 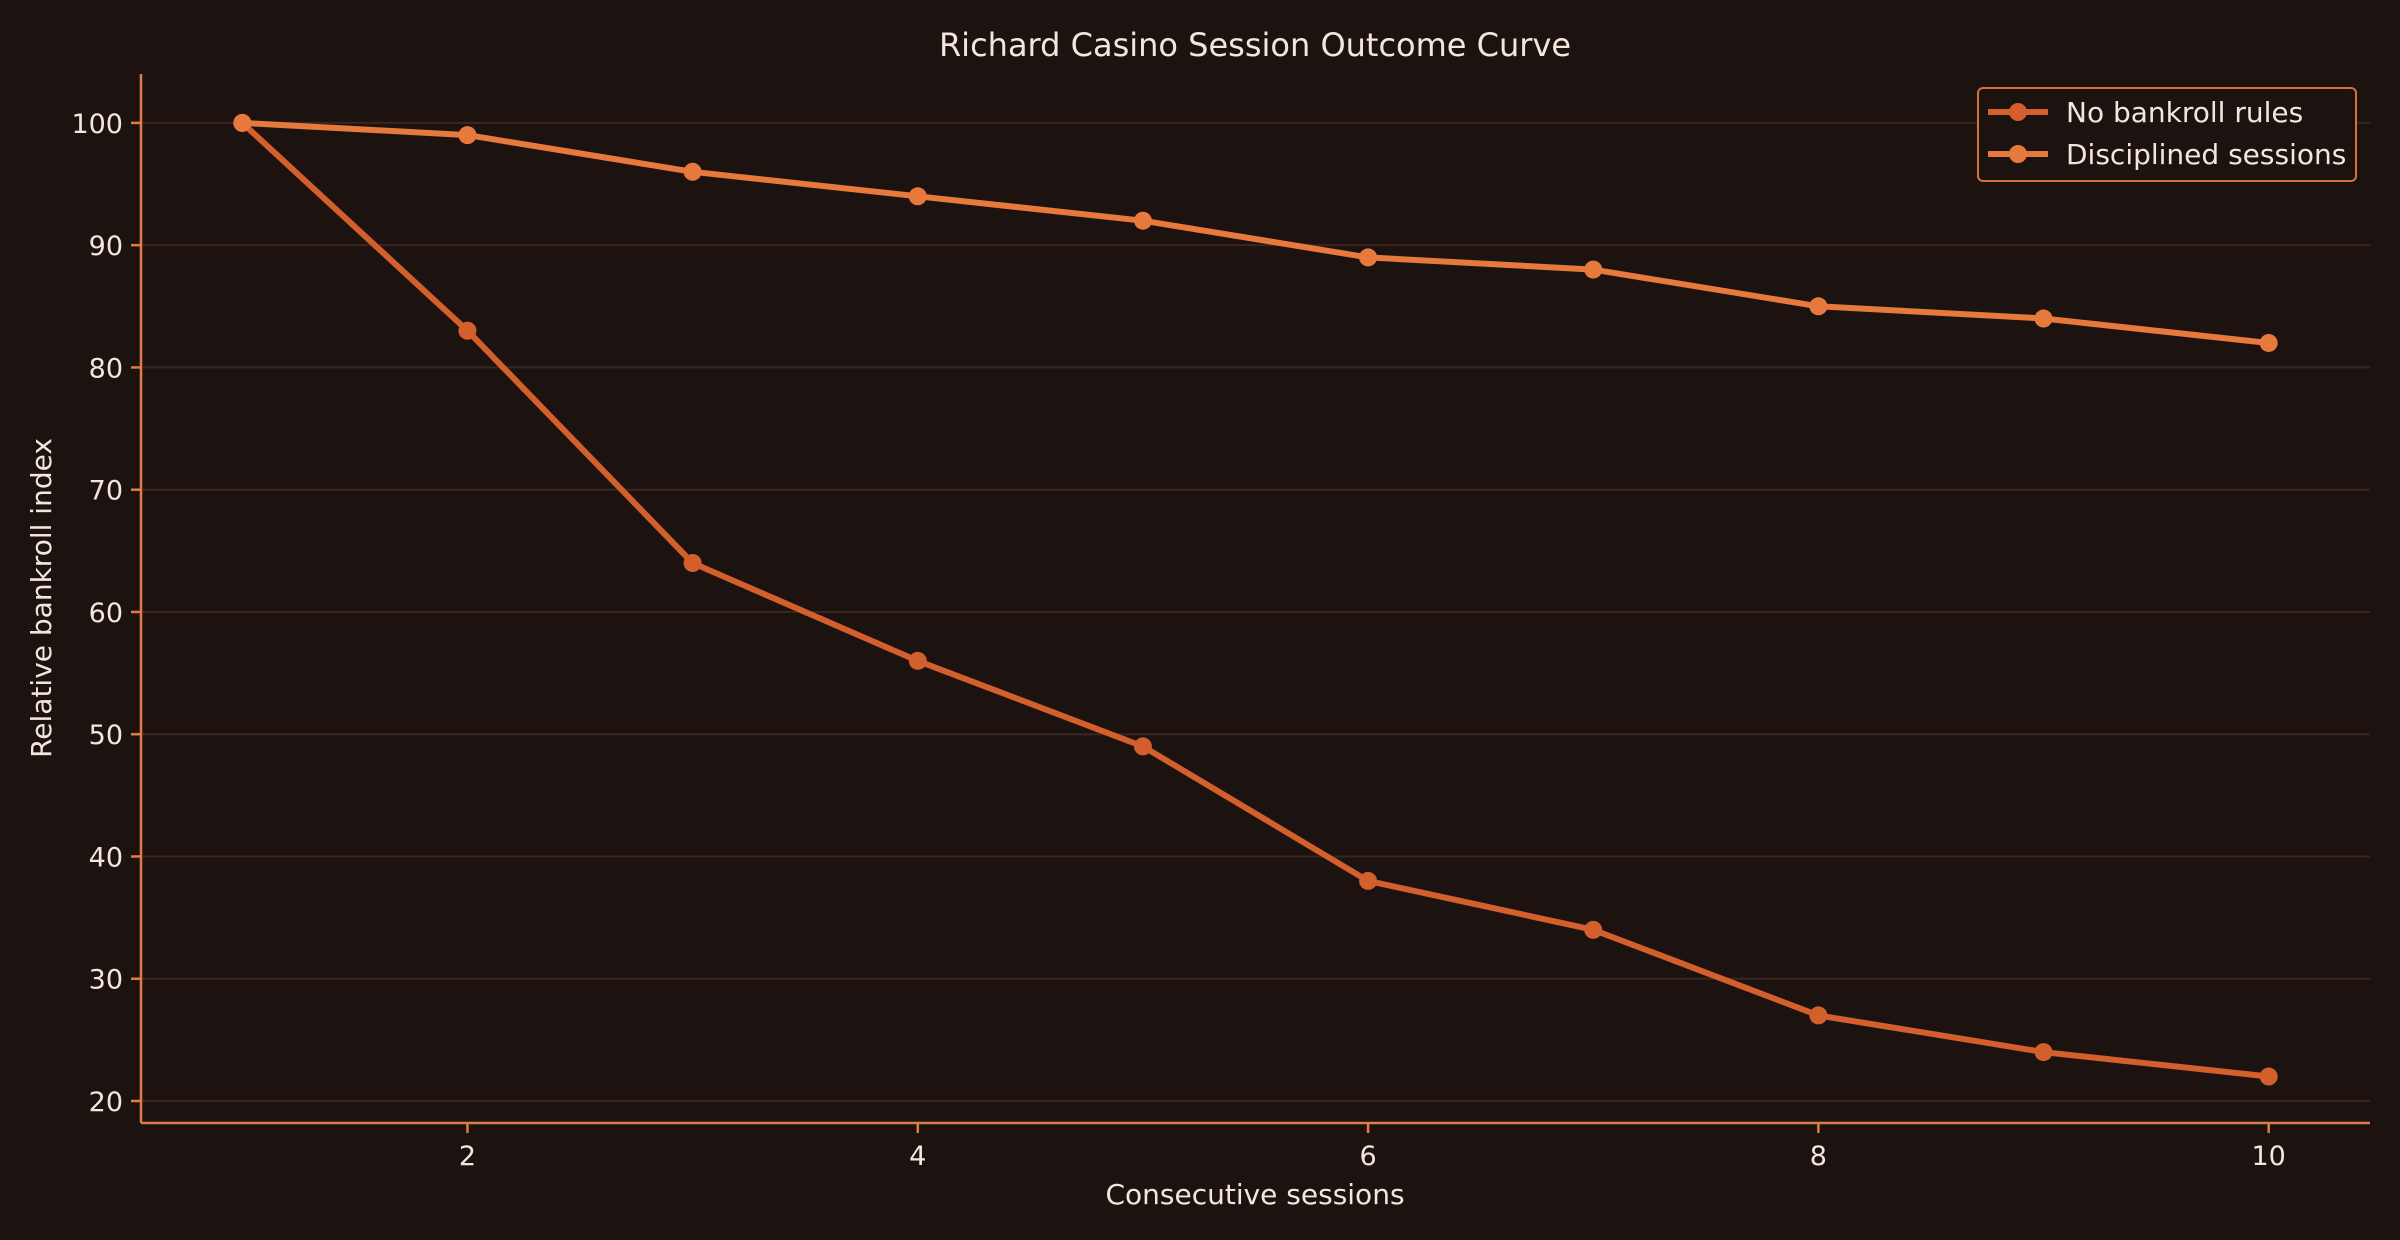 I want to click on y-ticks: 20 30 40 50 60 70 80 90 100, so click(x=106, y=613).